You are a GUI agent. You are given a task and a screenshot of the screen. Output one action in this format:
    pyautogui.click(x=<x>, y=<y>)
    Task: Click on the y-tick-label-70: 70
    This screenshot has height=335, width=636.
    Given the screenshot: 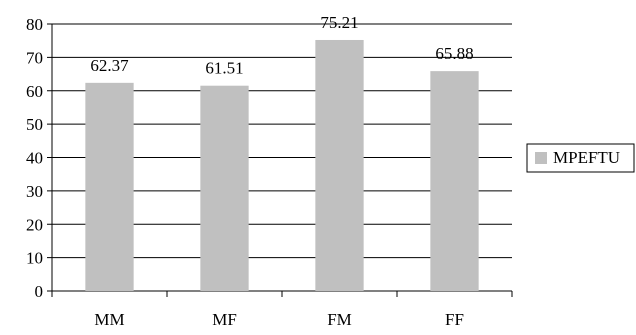 What is the action you would take?
    pyautogui.click(x=34, y=57)
    